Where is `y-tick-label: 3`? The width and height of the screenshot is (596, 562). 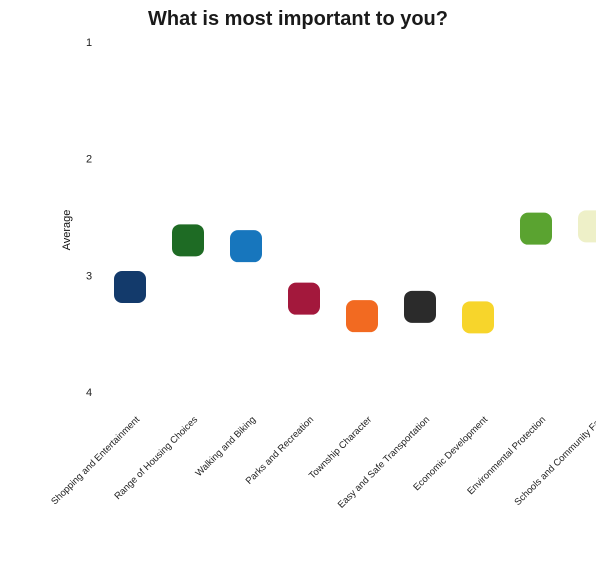 y-tick-label: 3 is located at coordinates (89, 276).